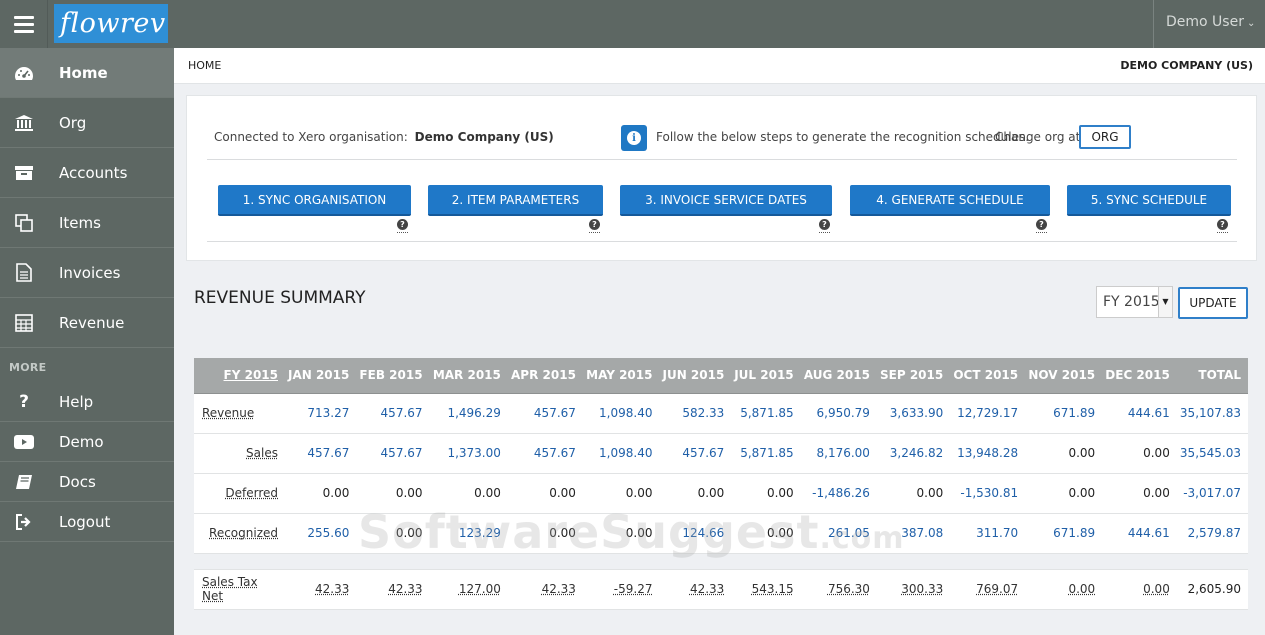 Image resolution: width=1265 pixels, height=635 pixels. I want to click on table-cell: 543.15, so click(766, 589).